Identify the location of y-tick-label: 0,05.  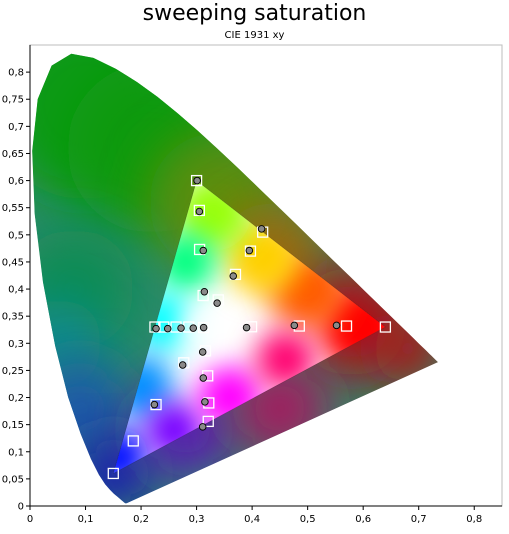
(13, 479).